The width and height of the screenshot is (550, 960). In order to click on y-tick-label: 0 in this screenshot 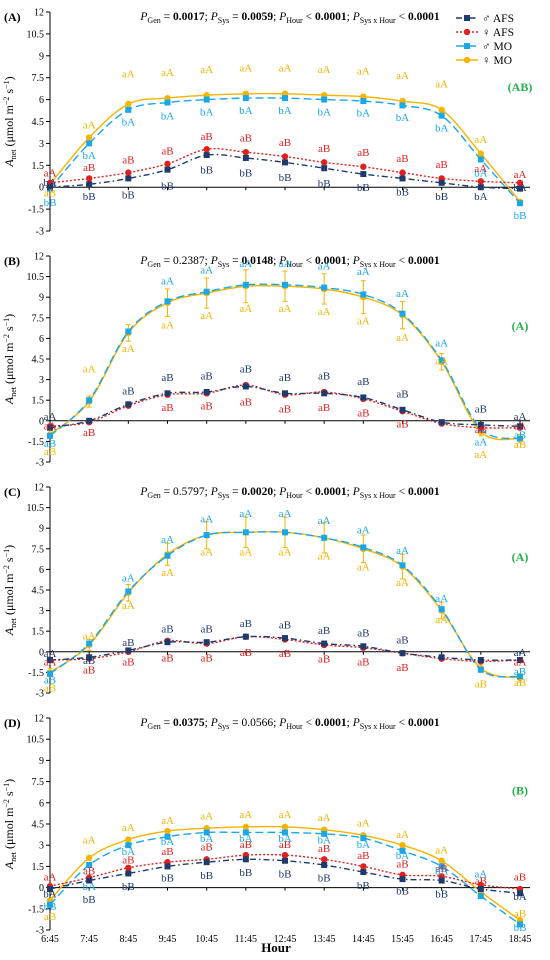, I will do `click(41, 888)`.